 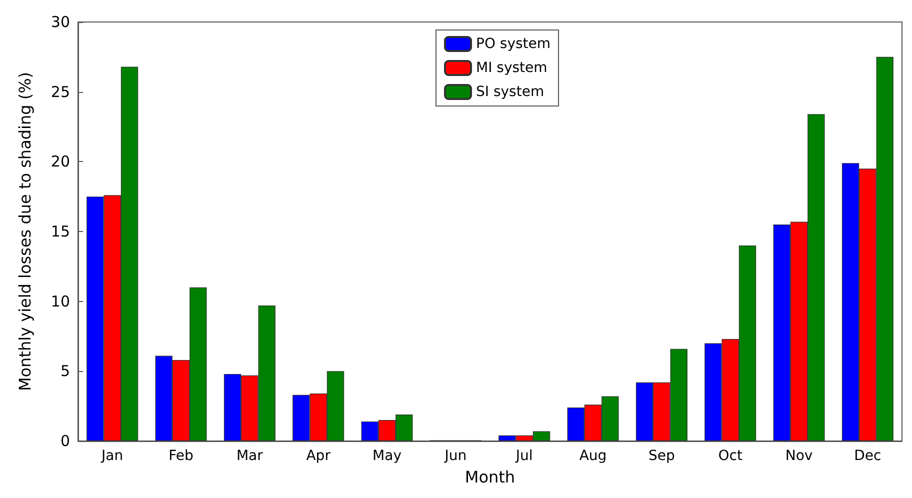 What do you see at coordinates (387, 456) in the screenshot?
I see `x-tick-label: May` at bounding box center [387, 456].